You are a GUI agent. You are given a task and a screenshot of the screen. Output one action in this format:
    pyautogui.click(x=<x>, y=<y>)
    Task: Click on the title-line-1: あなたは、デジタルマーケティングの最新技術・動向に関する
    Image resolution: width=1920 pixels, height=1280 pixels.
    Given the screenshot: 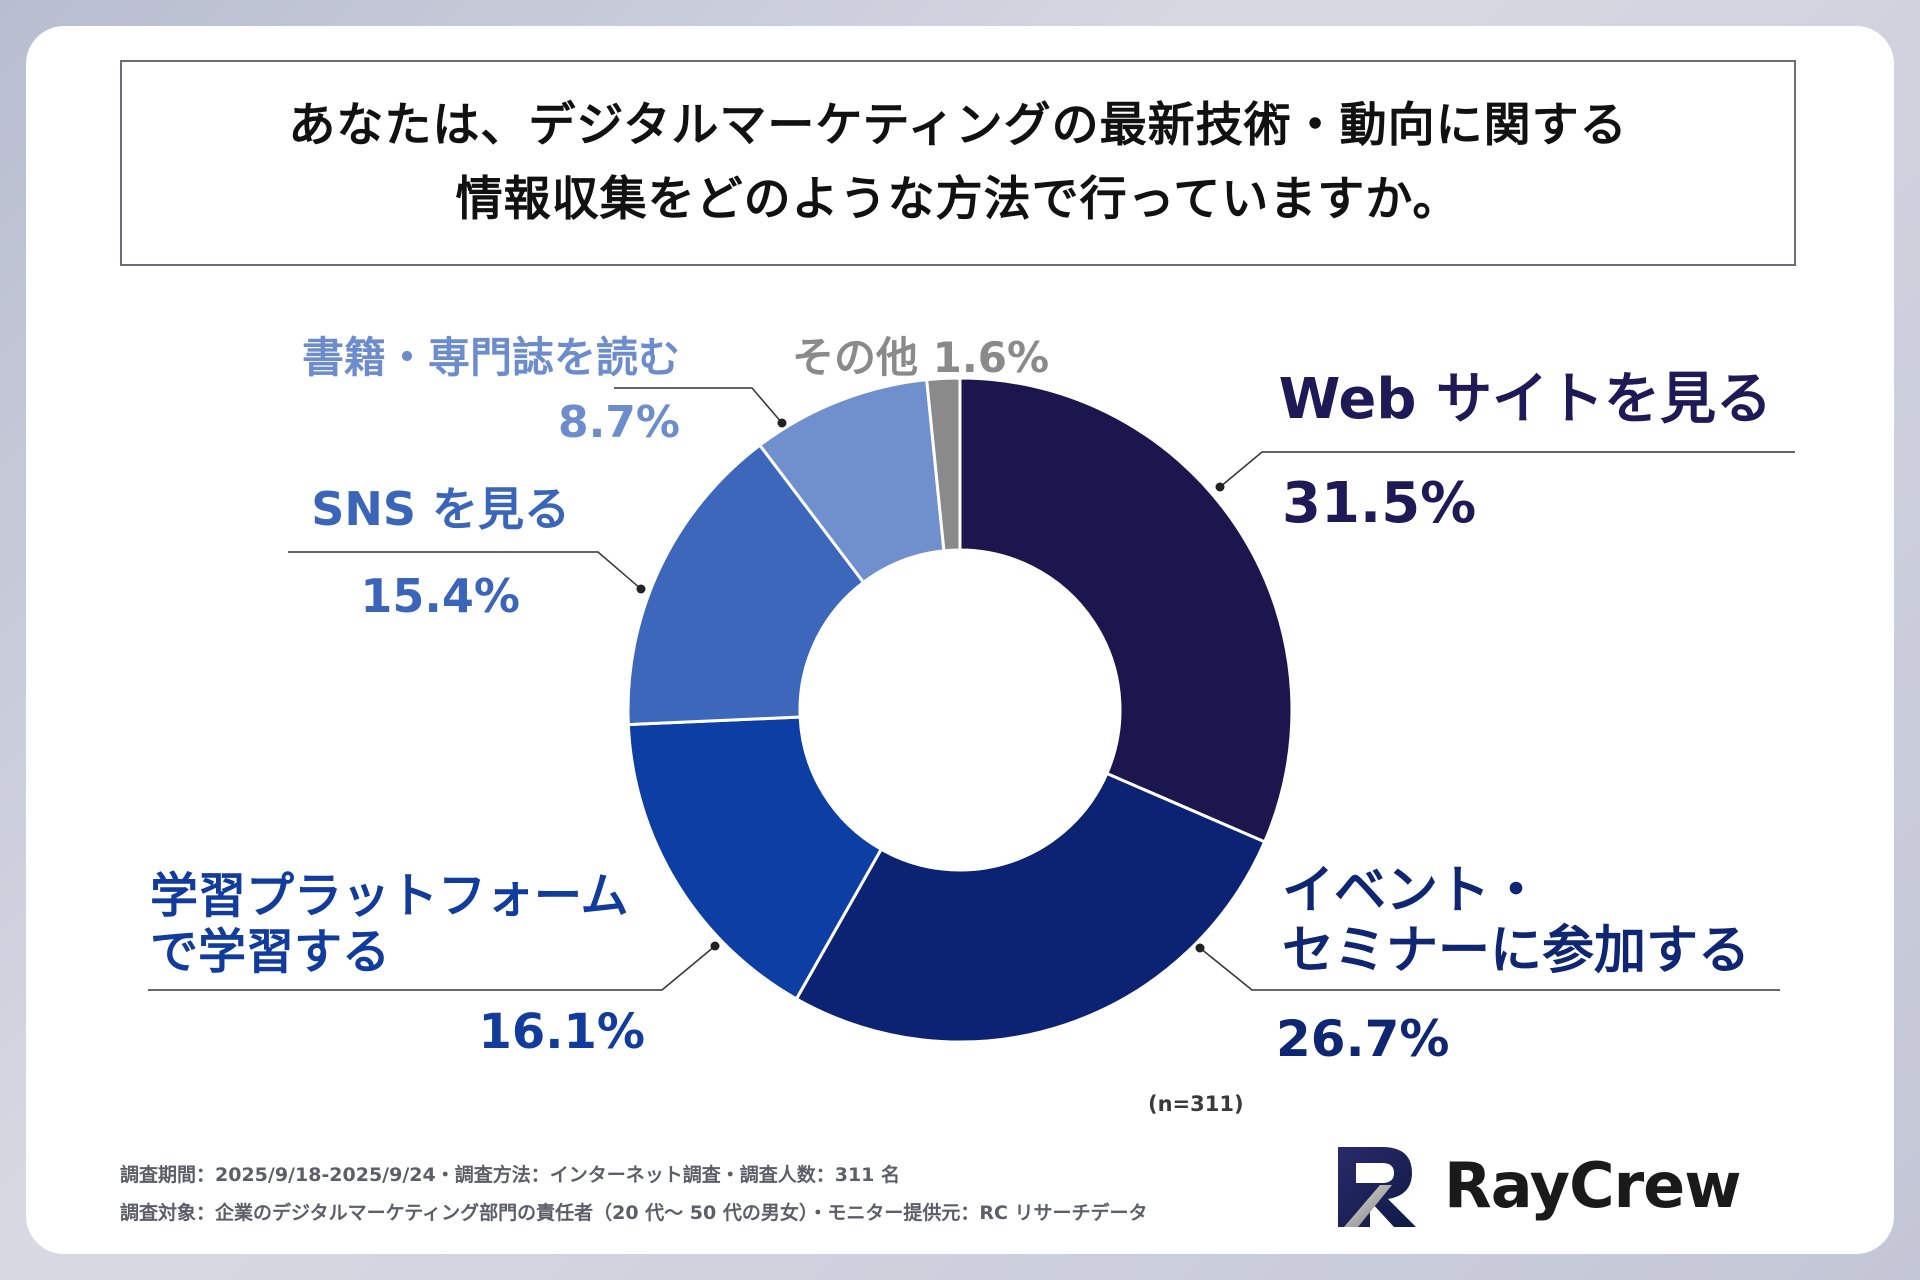 What is the action you would take?
    pyautogui.click(x=958, y=125)
    